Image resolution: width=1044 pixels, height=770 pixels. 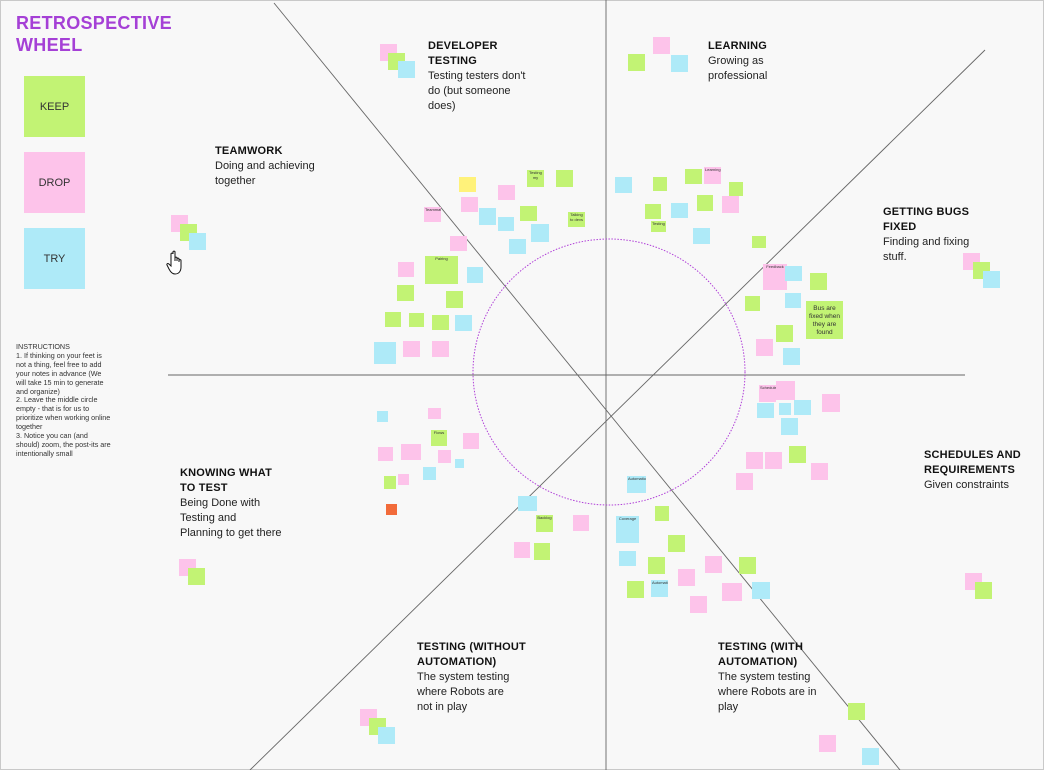 I want to click on legend-keep: KEEP, so click(x=54, y=106).